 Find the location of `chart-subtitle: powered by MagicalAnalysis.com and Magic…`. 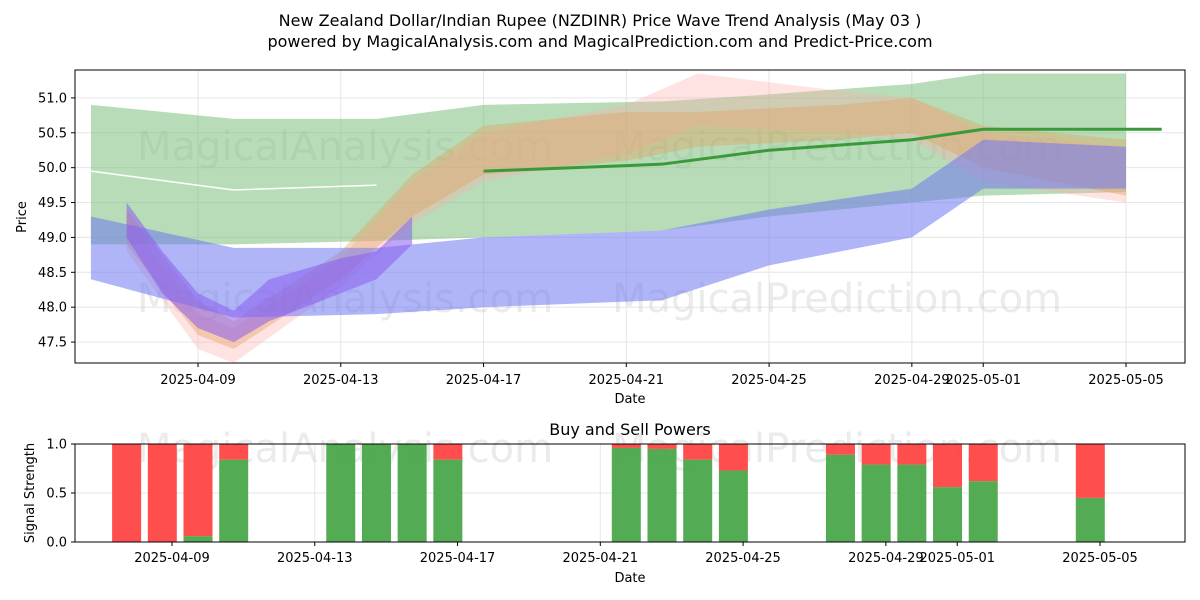

chart-subtitle: powered by MagicalAnalysis.com and Magic… is located at coordinates (599, 41).